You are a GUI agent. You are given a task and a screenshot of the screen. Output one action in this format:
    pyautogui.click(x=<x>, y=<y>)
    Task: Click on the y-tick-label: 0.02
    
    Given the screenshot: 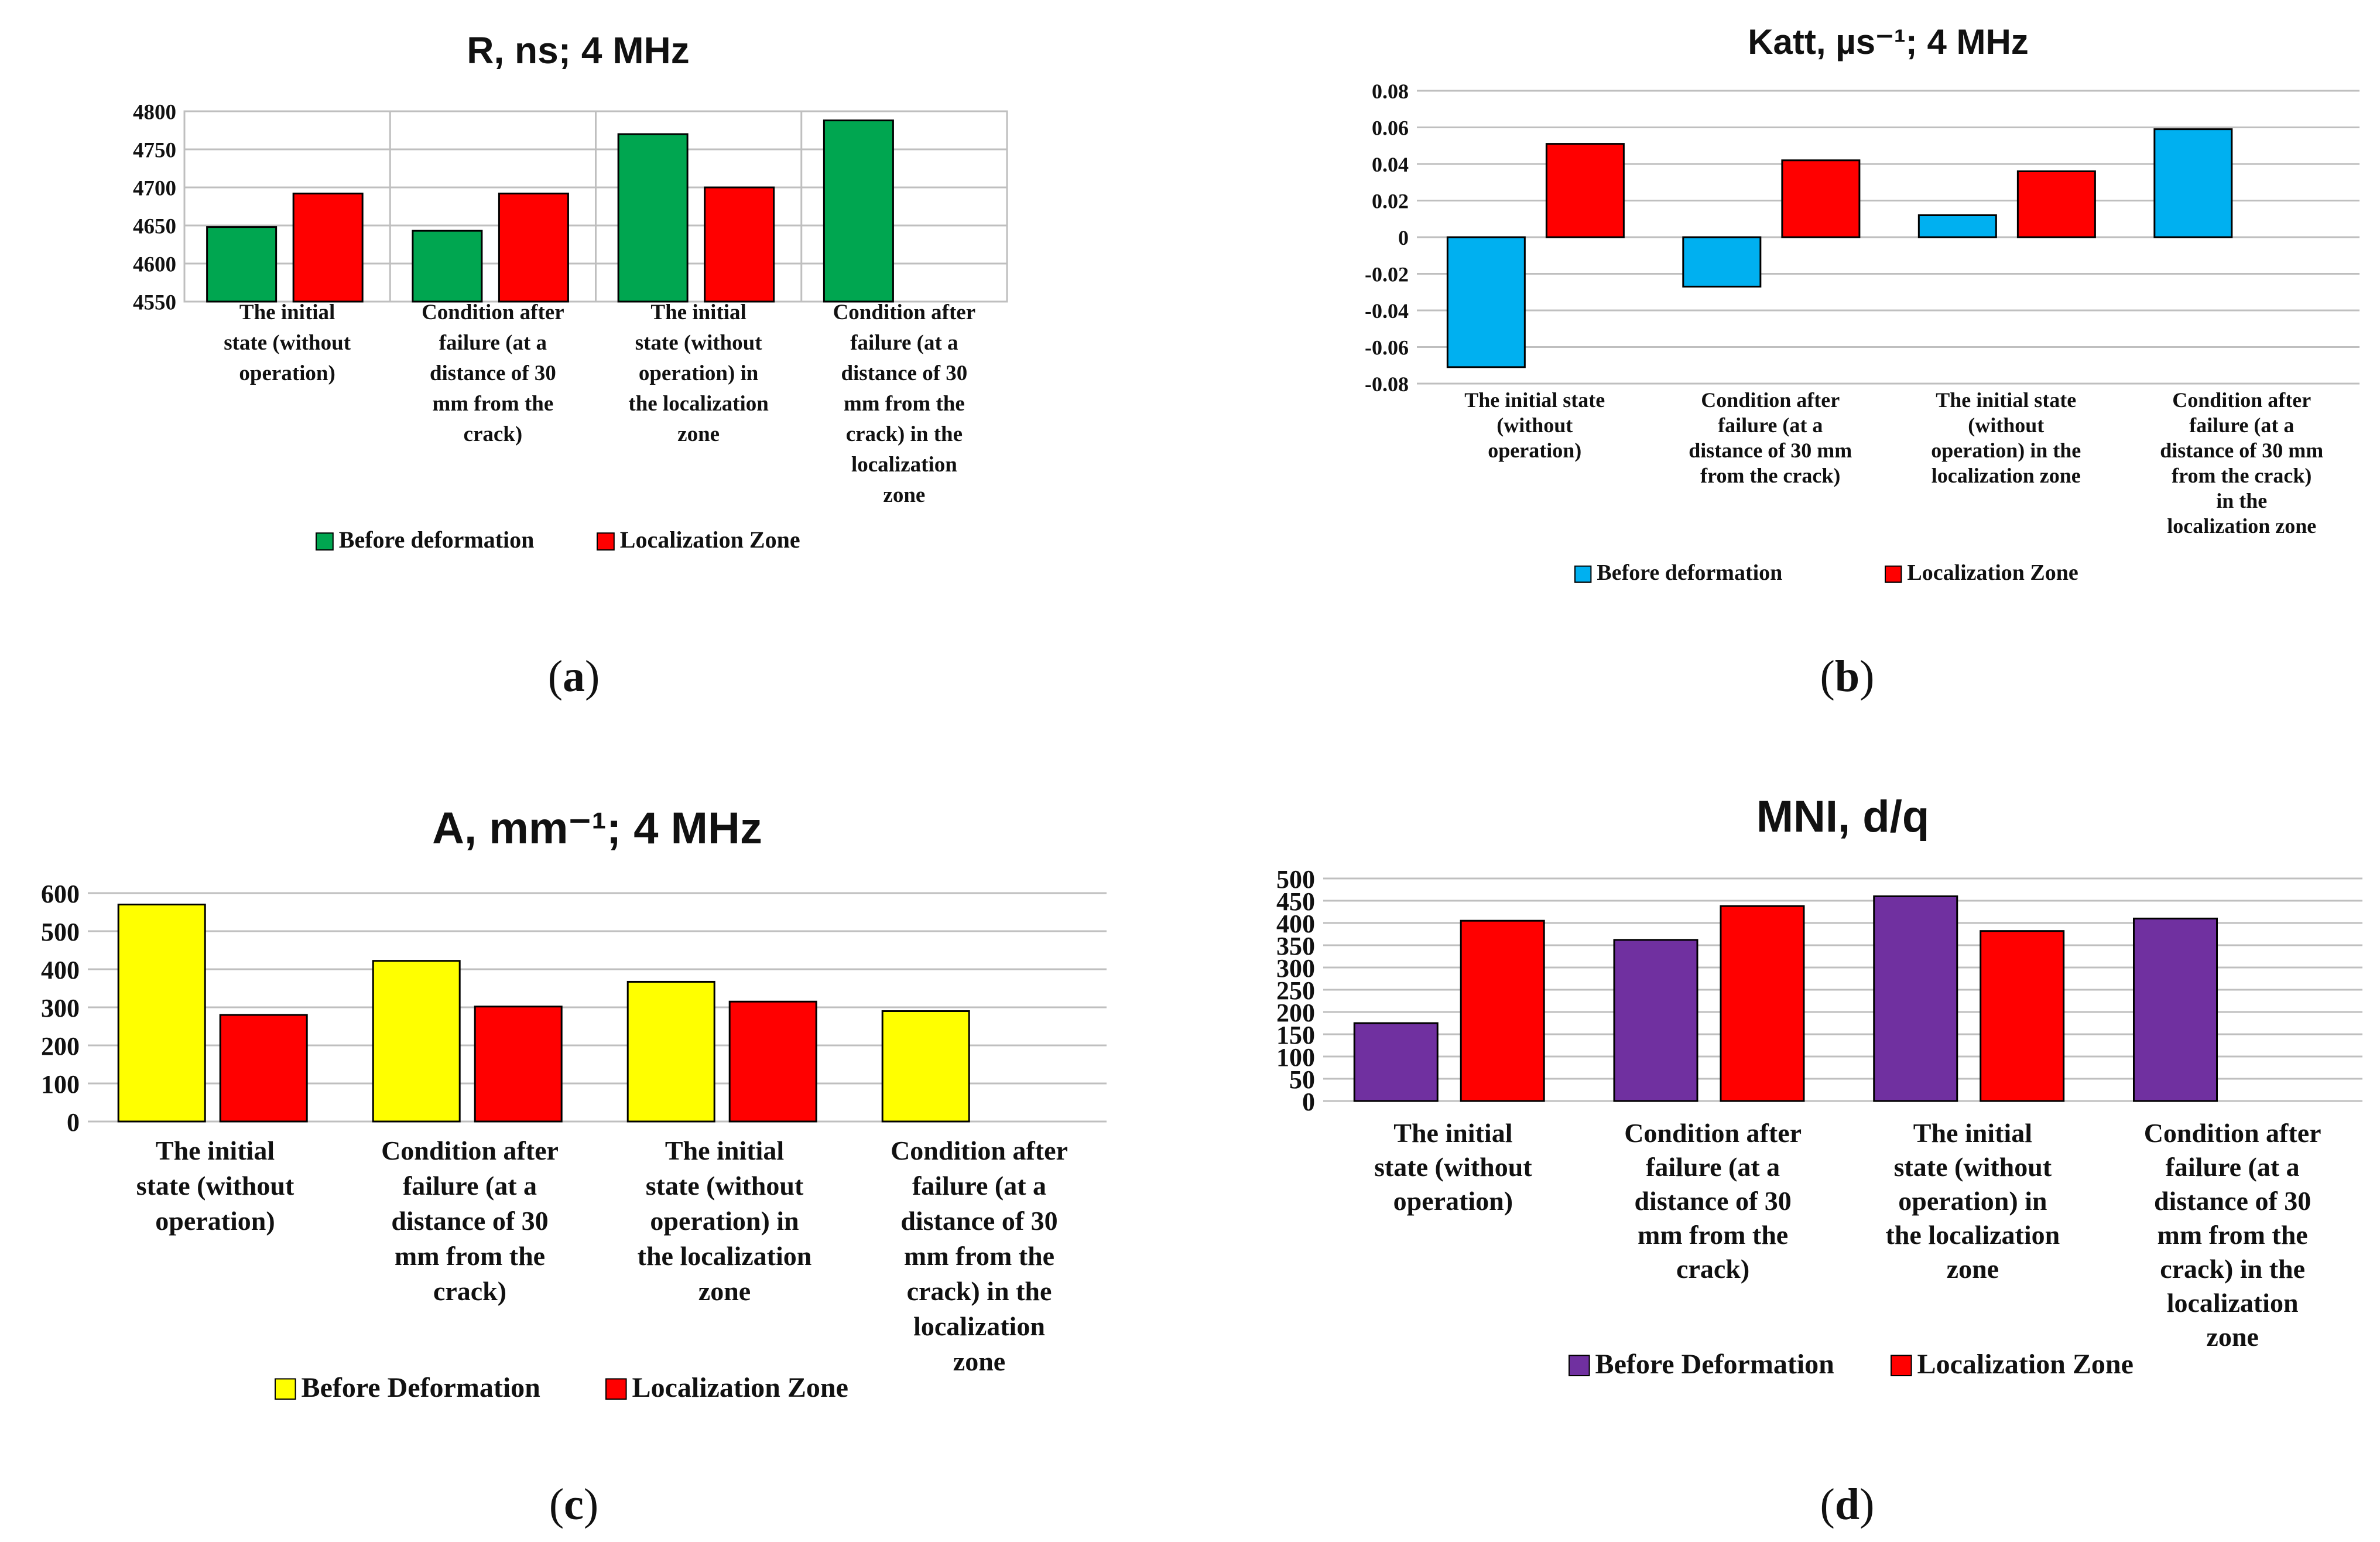 What is the action you would take?
    pyautogui.click(x=1390, y=201)
    